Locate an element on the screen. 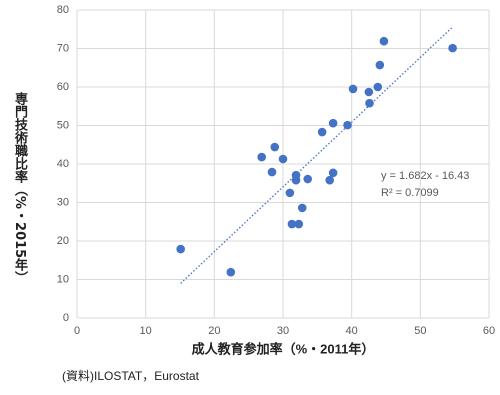 The height and width of the screenshot is (395, 500). equation: y = 1.682x - 16.43 is located at coordinates (425, 176).